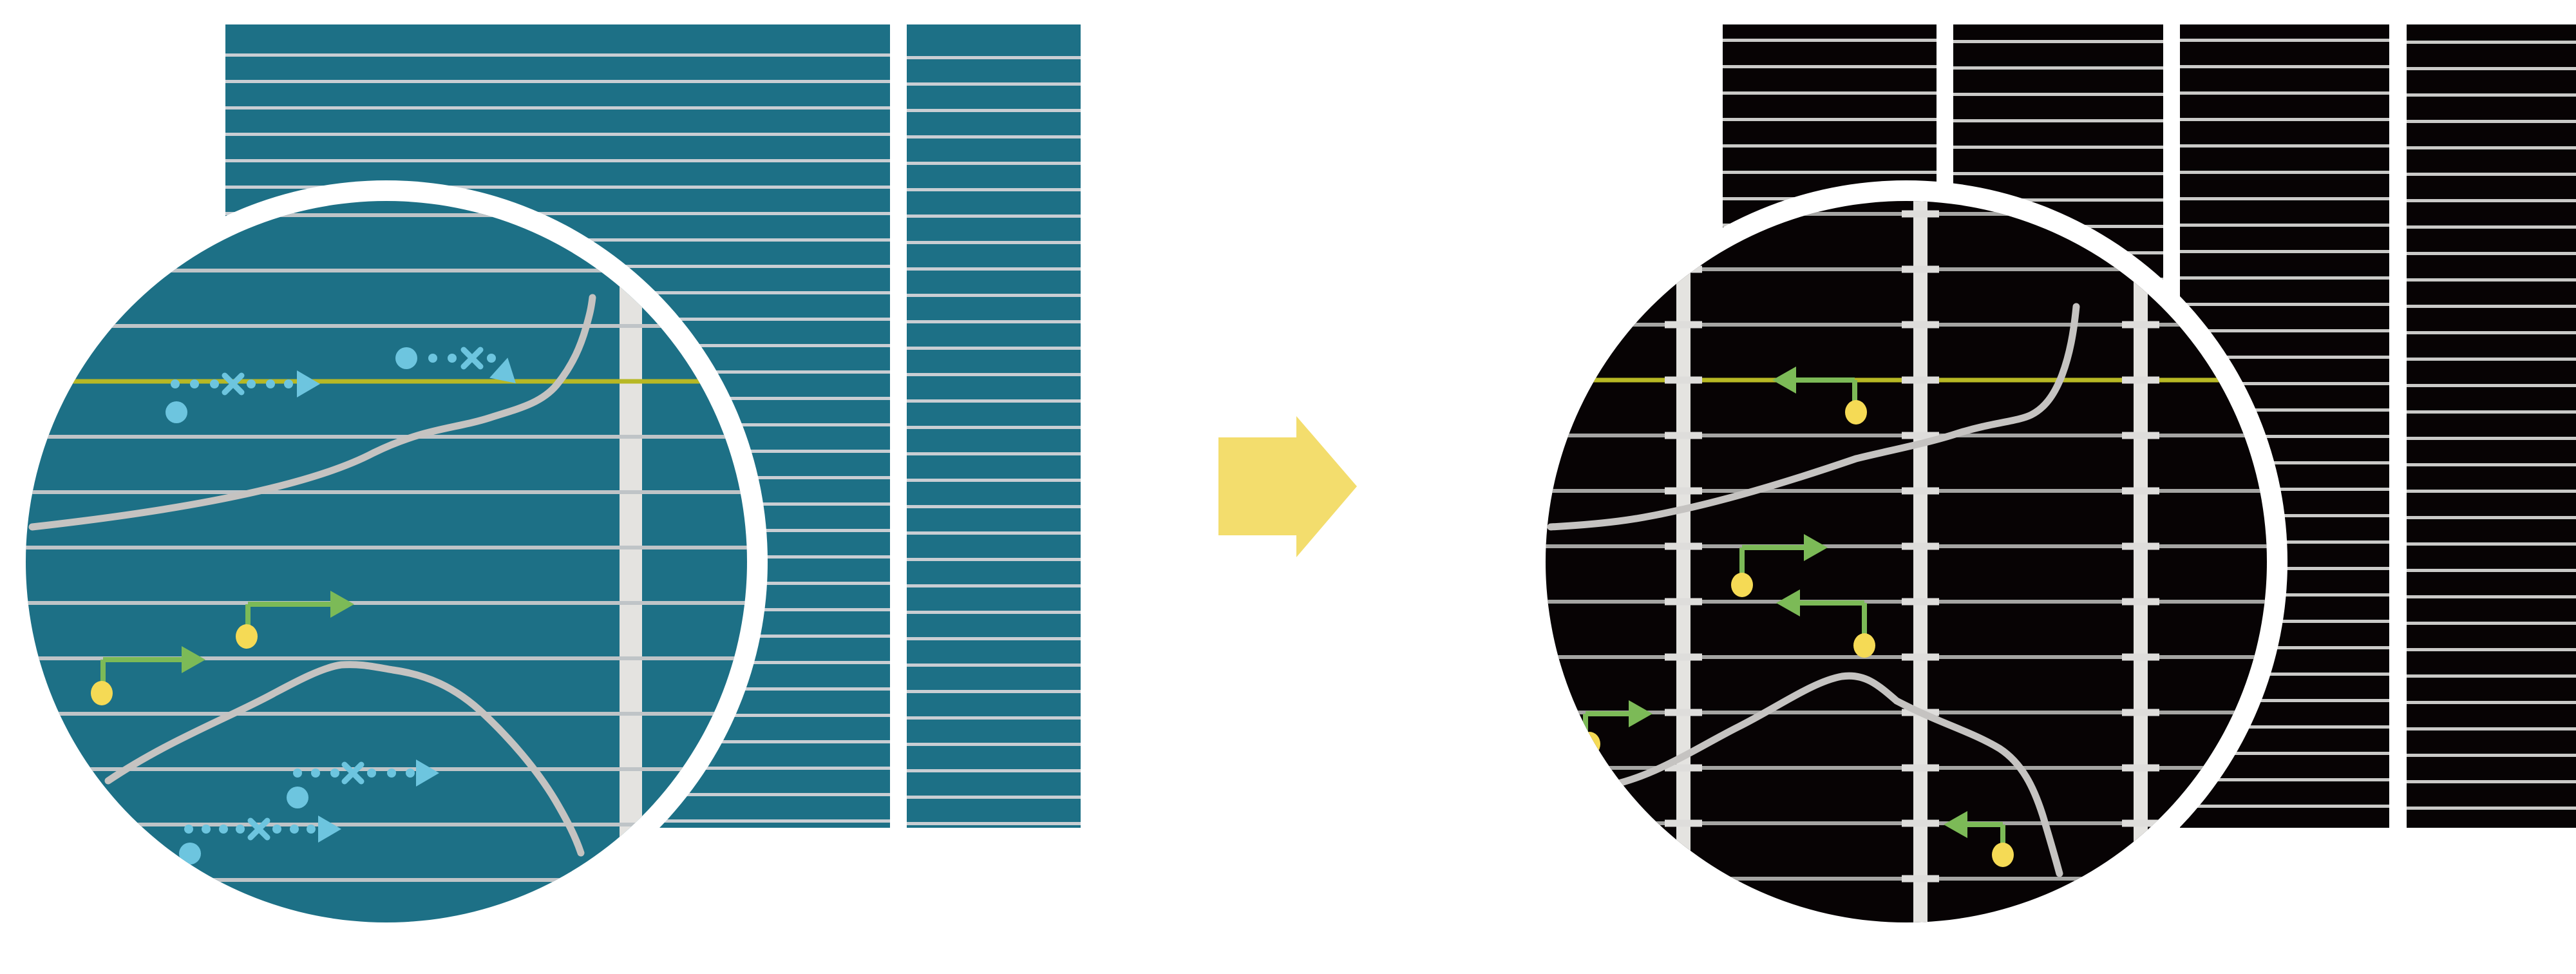 The image size is (2576, 974). What do you see at coordinates (386, 381) in the screenshot?
I see `highlighted-finger-line` at bounding box center [386, 381].